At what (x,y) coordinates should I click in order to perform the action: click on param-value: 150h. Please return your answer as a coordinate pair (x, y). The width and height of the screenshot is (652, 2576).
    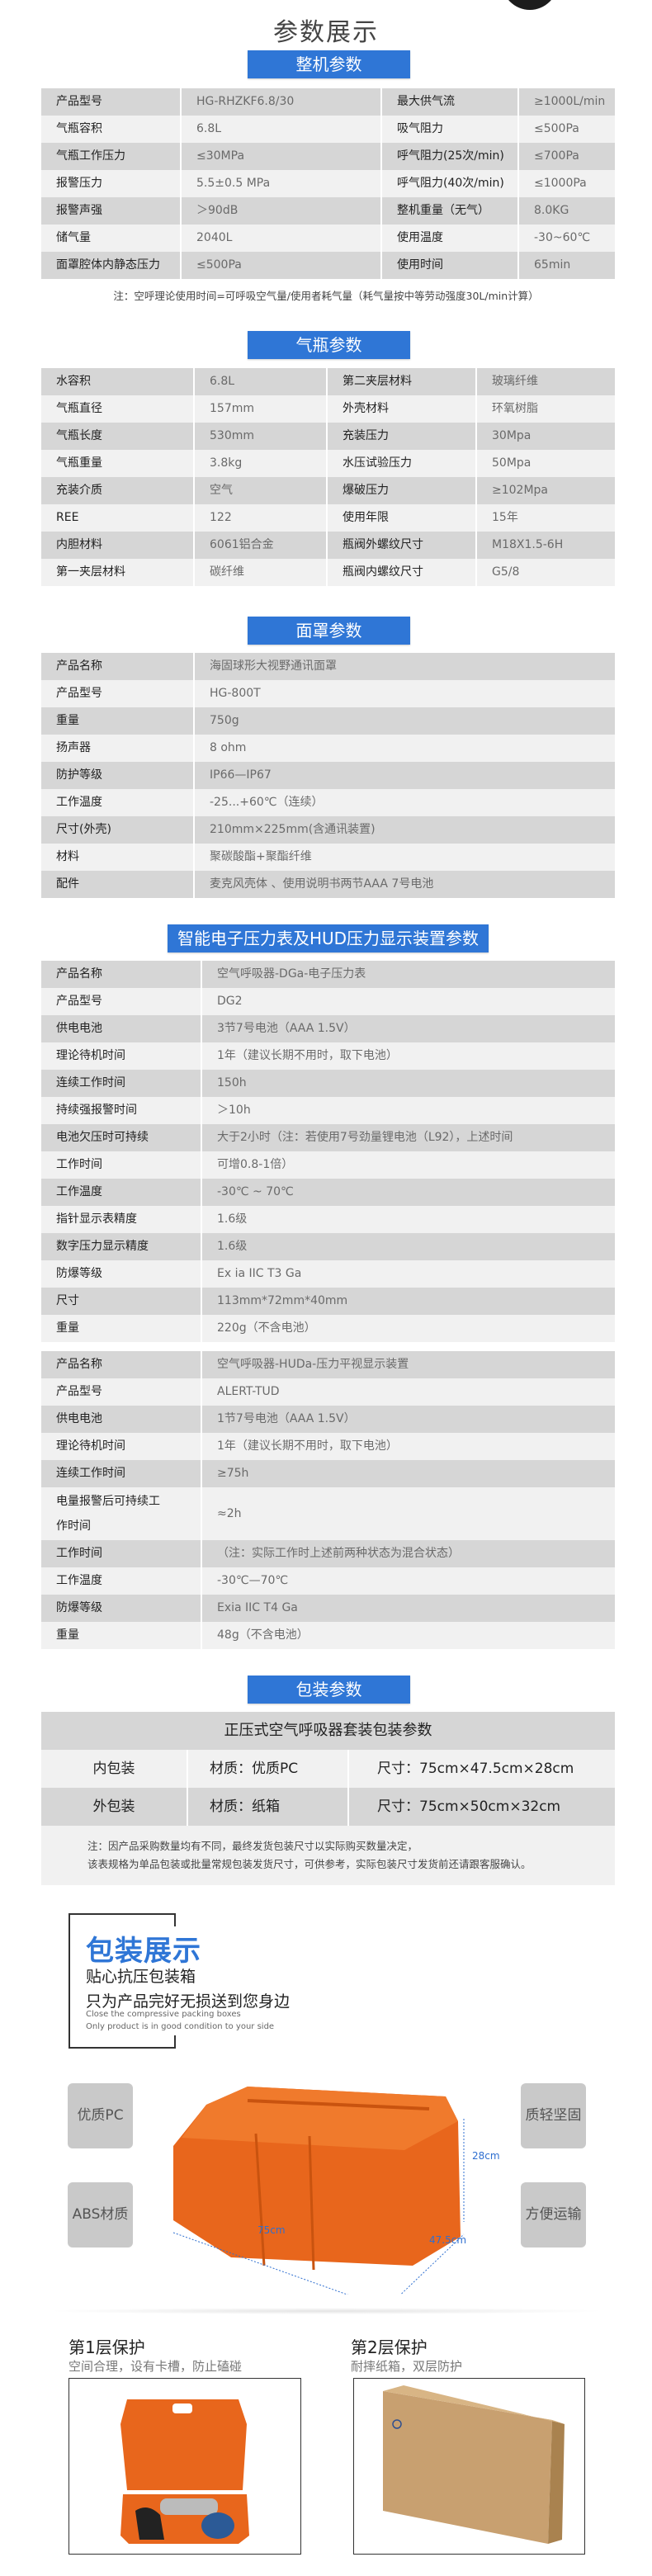
    Looking at the image, I should click on (232, 1082).